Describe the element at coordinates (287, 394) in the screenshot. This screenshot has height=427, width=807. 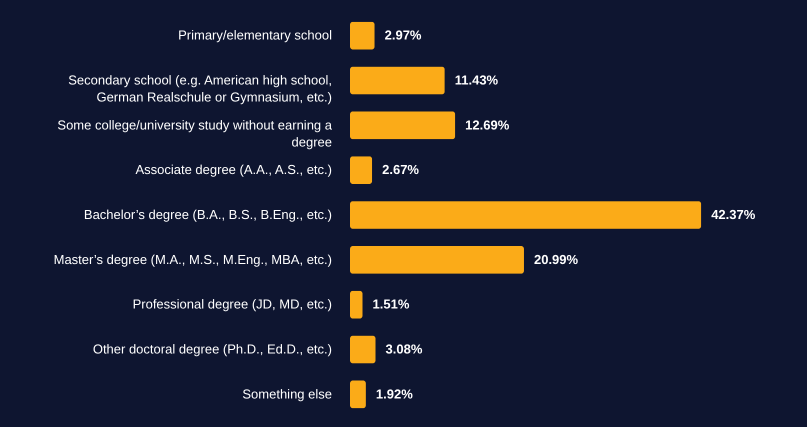
I see `y-tick-label: Something else` at that location.